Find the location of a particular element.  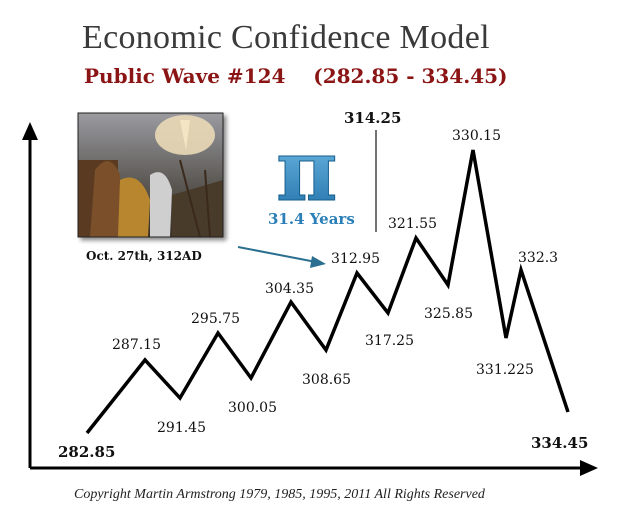

wave-point-label: 334.45 is located at coordinates (559, 443).